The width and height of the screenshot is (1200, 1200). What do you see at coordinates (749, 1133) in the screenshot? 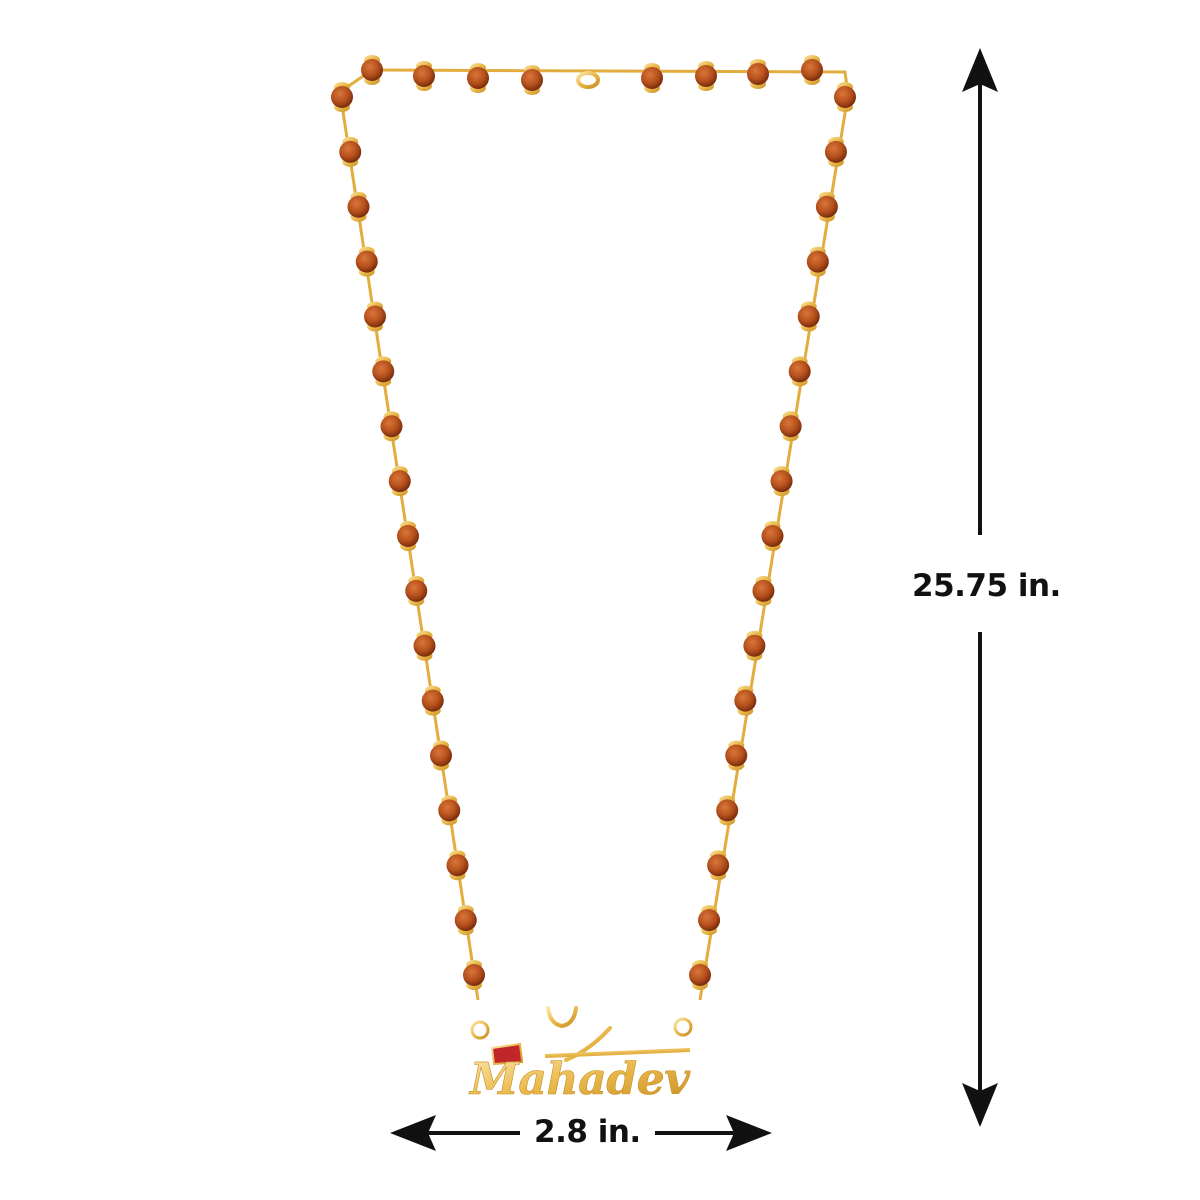
I see `arrow-right-icon` at bounding box center [749, 1133].